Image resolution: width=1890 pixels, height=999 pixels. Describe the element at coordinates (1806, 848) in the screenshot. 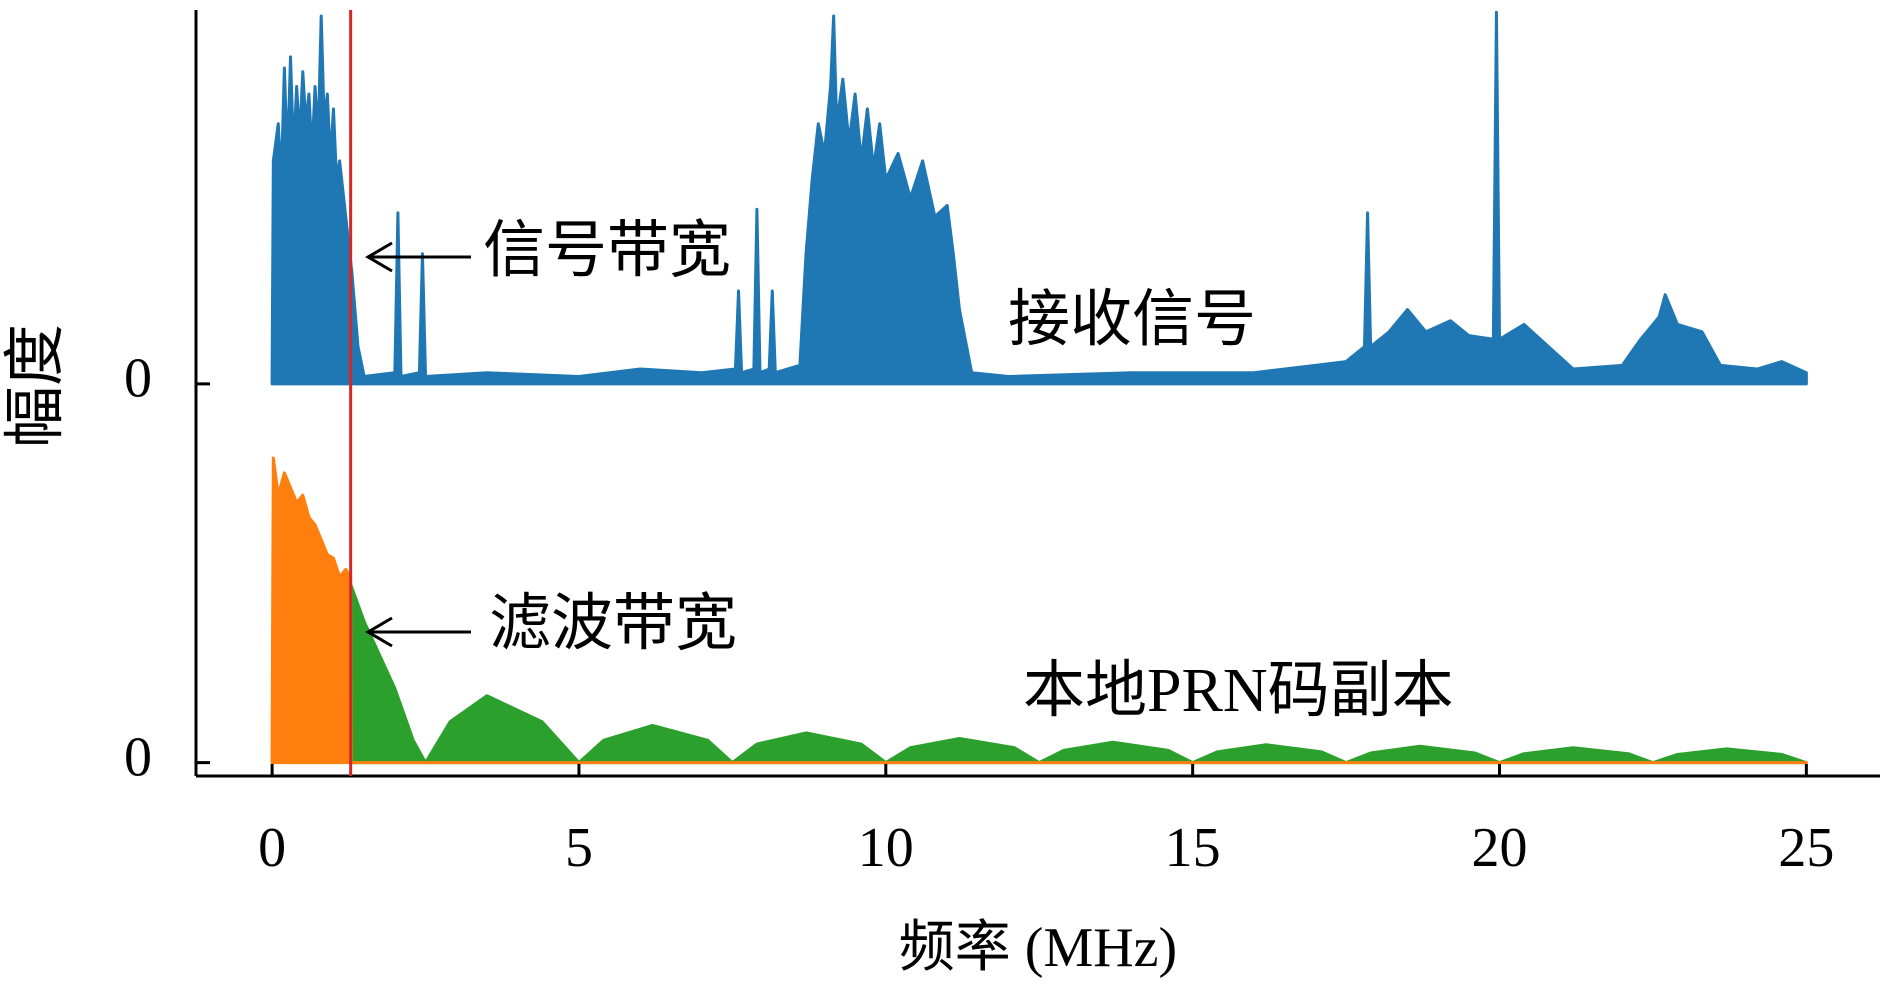

I see `x-tick-label: 25` at that location.